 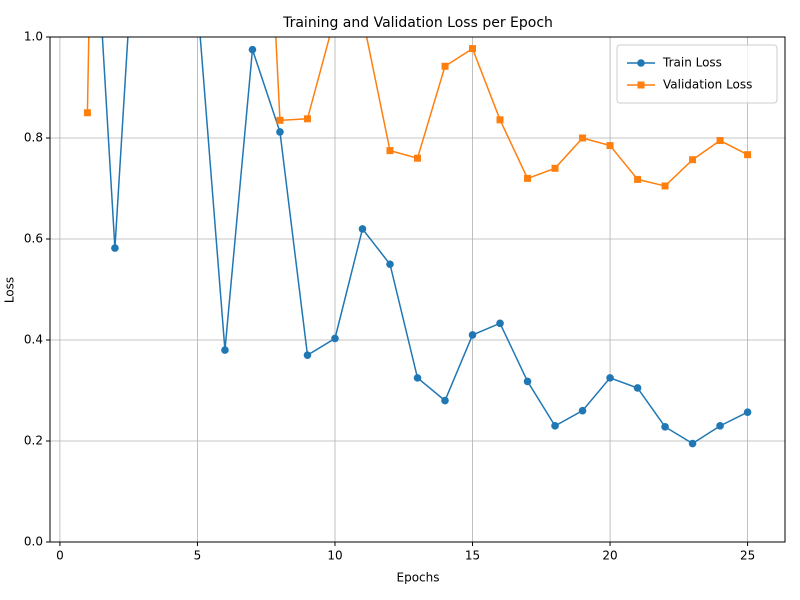 What do you see at coordinates (198, 556) in the screenshot?
I see `x-tick-label: 5` at bounding box center [198, 556].